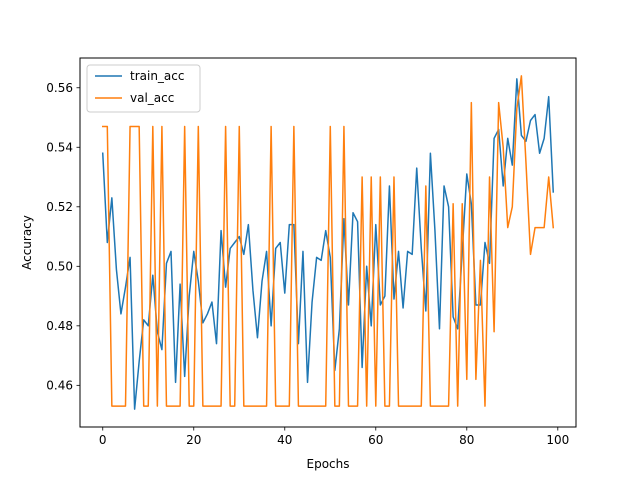  Describe the element at coordinates (63, 237) in the screenshot. I see `y-axis-ticks: 0.46 0.48 0.50 0.52 0.54 0.56` at that location.